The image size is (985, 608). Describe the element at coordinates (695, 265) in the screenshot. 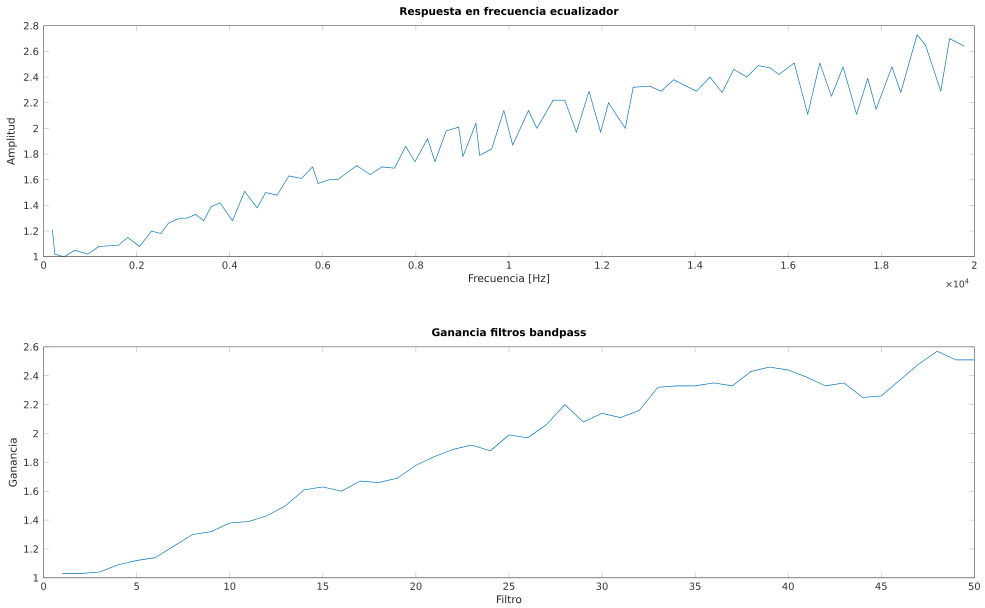

I see `x-tick-label: 1.4` at that location.